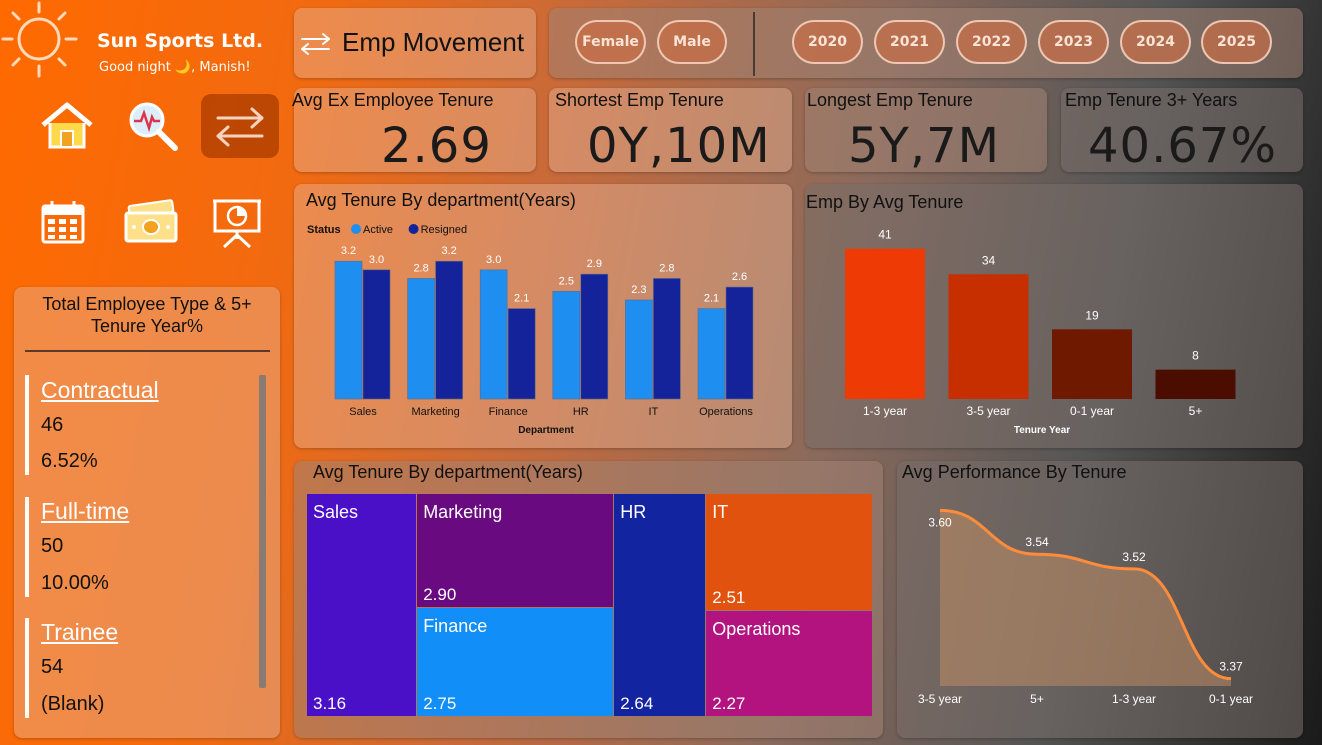 The image size is (1322, 745). What do you see at coordinates (789, 552) in the screenshot?
I see `treemap-cell-it: IT 2.51` at bounding box center [789, 552].